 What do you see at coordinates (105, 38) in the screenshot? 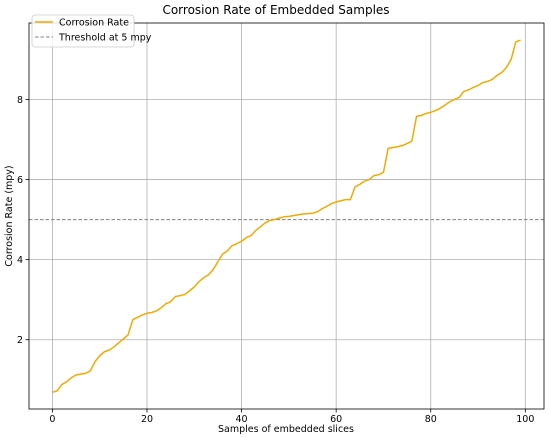
I see `legend-label-threshold: Threshold at 5 mpy` at bounding box center [105, 38].